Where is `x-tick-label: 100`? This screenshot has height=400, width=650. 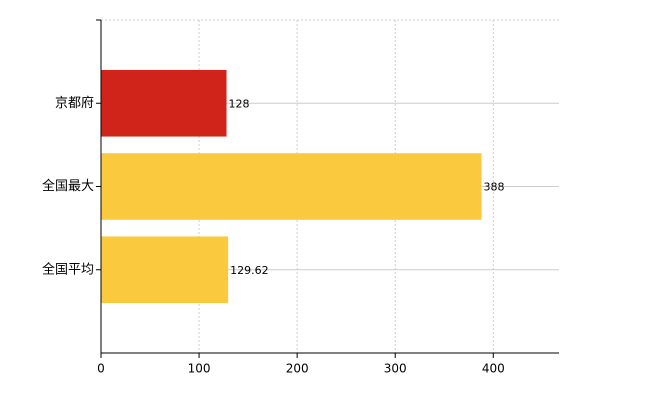 x-tick-label: 100 is located at coordinates (199, 369).